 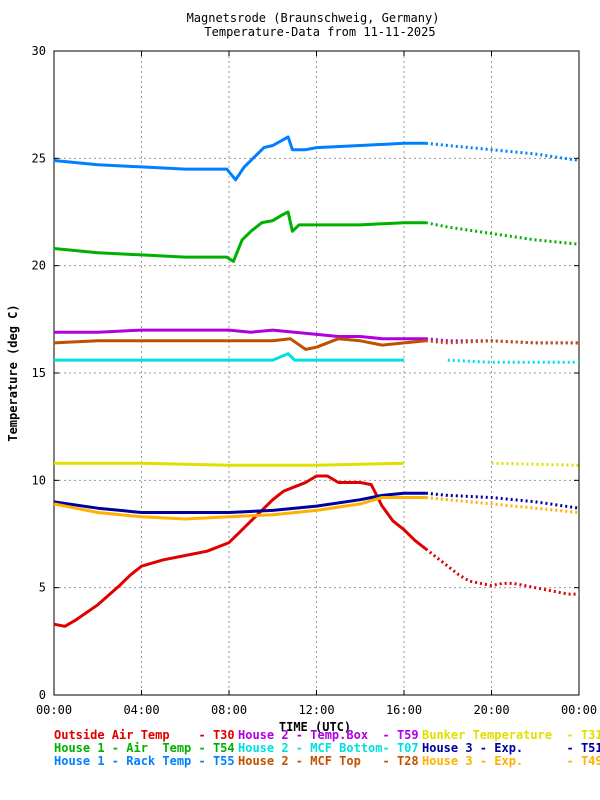 I want to click on y-tick-label: 15, so click(x=39, y=373).